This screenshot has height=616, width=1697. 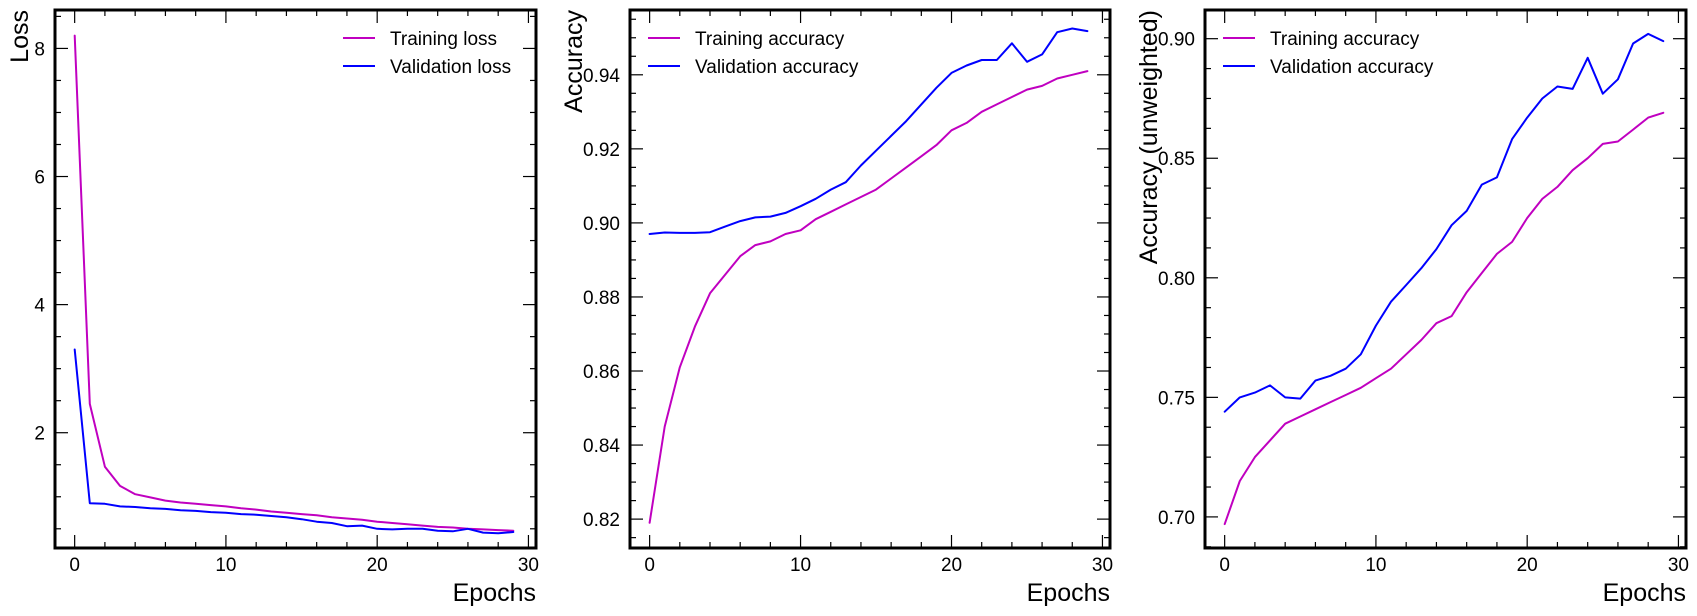 I want to click on series-line-validation-accuracy, so click(x=868, y=131).